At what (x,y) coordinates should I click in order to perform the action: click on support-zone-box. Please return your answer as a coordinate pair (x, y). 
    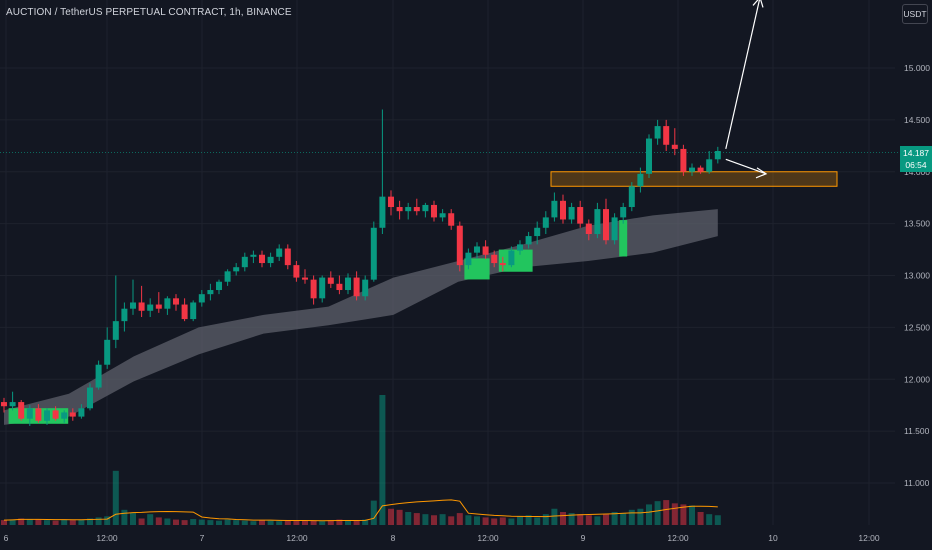
    Looking at the image, I should click on (694, 179).